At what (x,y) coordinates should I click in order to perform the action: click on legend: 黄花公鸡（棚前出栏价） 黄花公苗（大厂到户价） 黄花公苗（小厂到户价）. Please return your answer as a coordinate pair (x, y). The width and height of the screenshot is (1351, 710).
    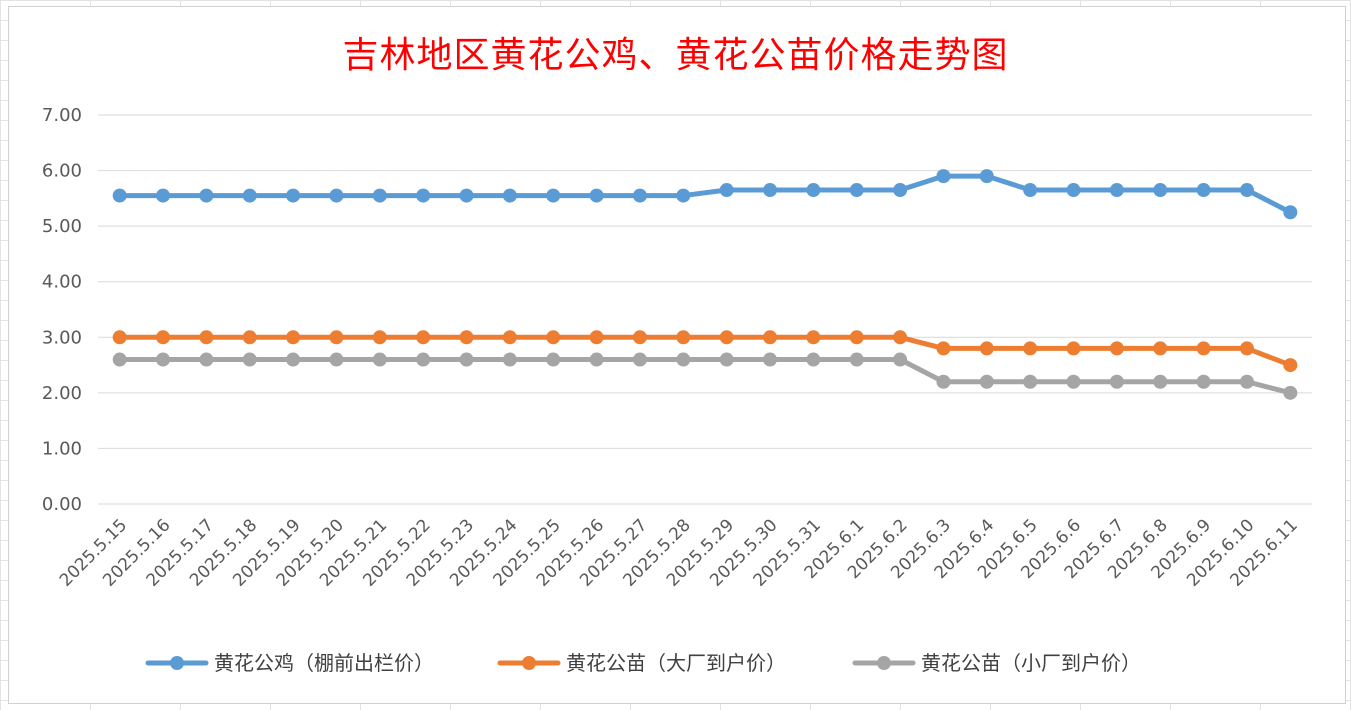
    Looking at the image, I should click on (643, 663).